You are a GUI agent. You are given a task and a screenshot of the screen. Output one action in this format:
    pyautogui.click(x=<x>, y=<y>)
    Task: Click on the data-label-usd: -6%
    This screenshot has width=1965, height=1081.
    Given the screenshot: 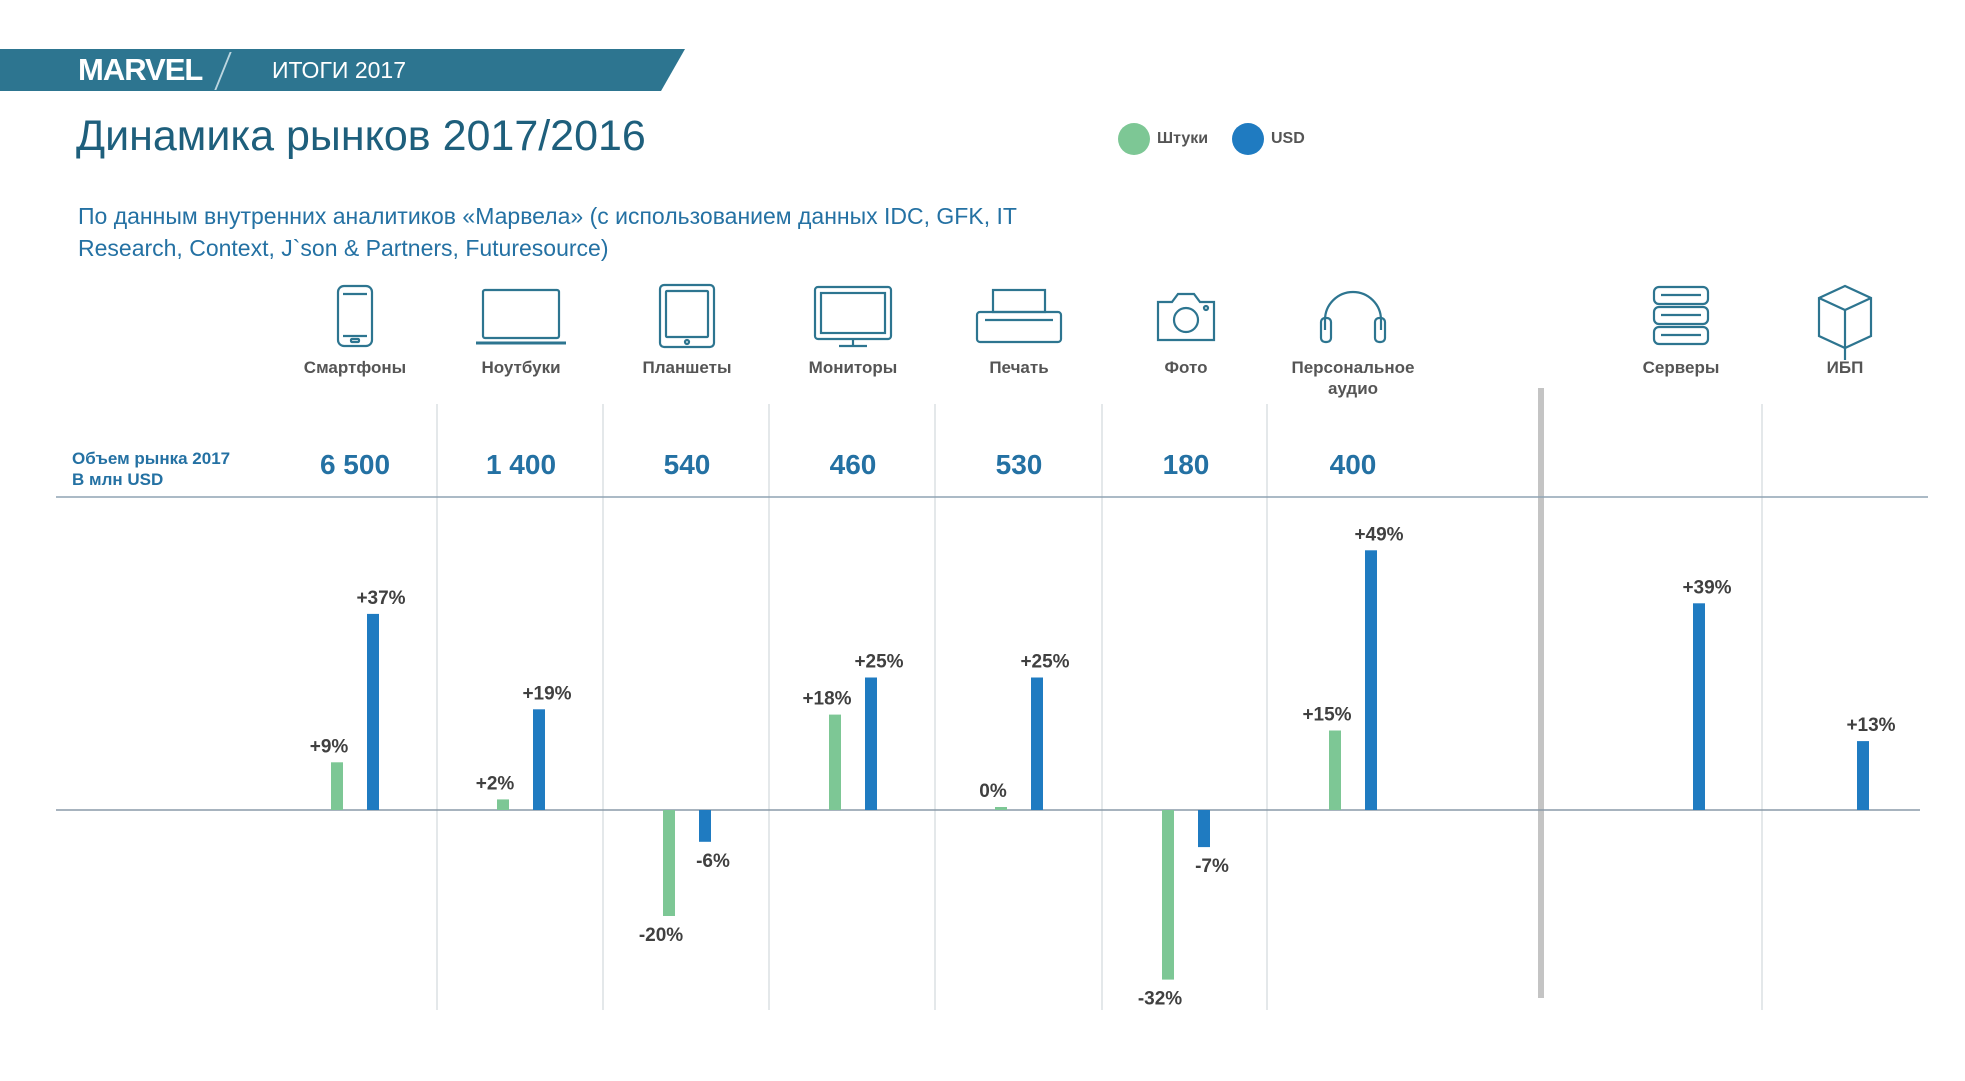 What is the action you would take?
    pyautogui.click(x=713, y=861)
    